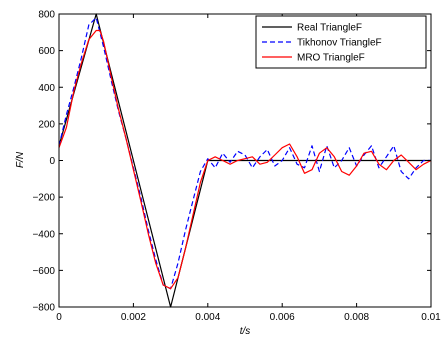 The height and width of the screenshot is (337, 442). Describe the element at coordinates (431, 317) in the screenshot. I see `x-tick-label: 0.01` at that location.